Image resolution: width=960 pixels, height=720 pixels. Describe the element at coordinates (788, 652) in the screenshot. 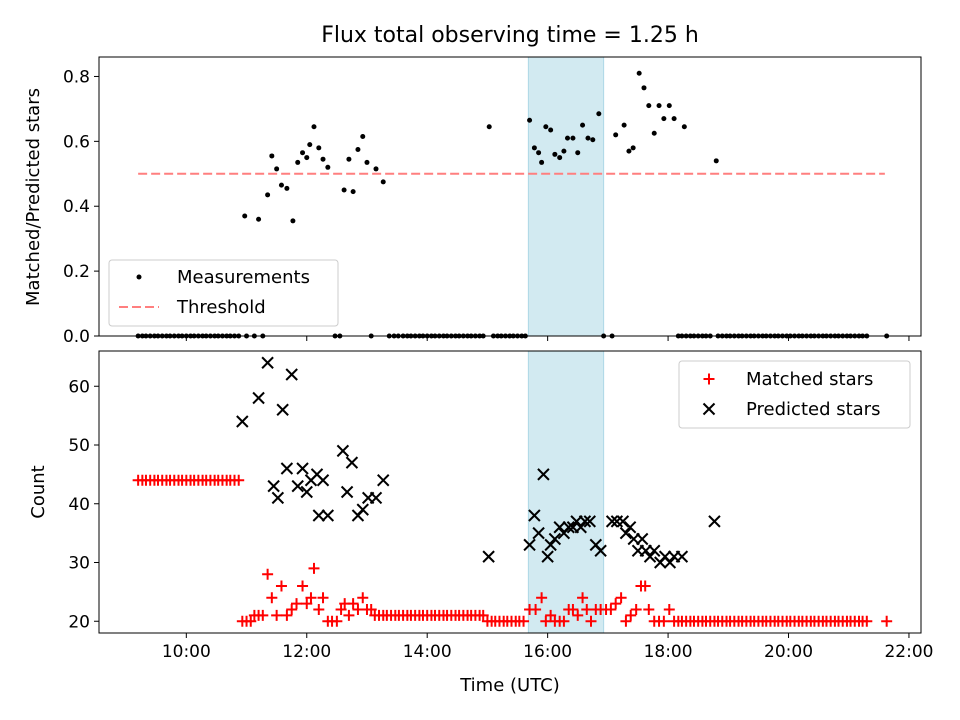

I see `x-tick-label: 20:00` at that location.